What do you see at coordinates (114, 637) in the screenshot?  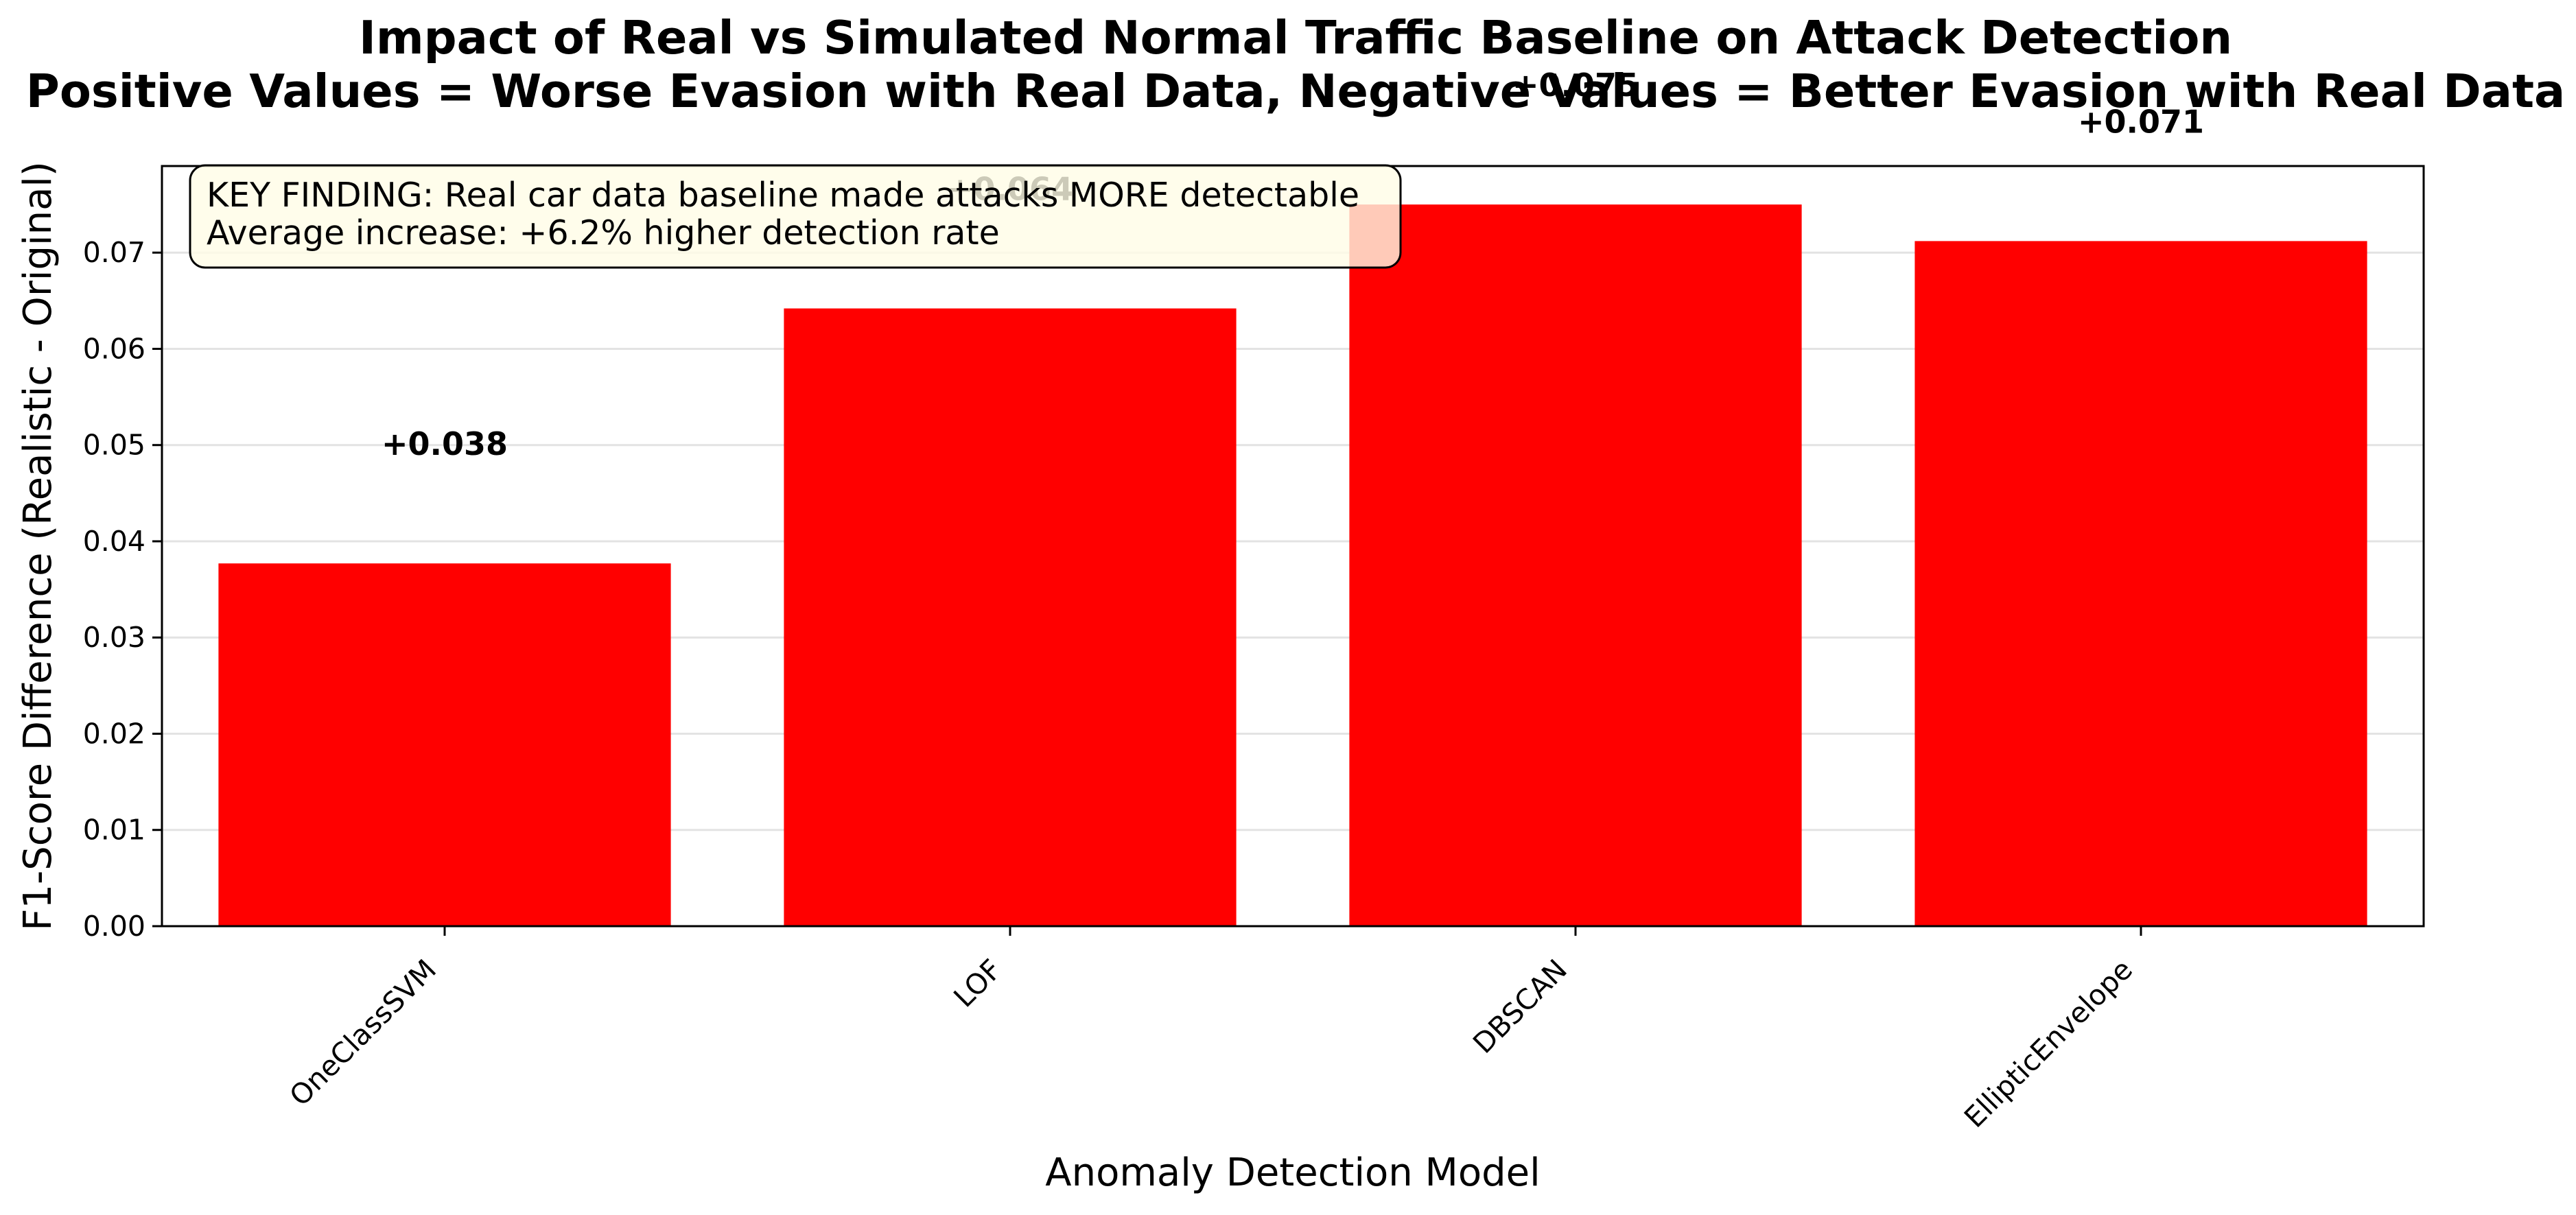 I see `y-tick-label: 0.03` at bounding box center [114, 637].